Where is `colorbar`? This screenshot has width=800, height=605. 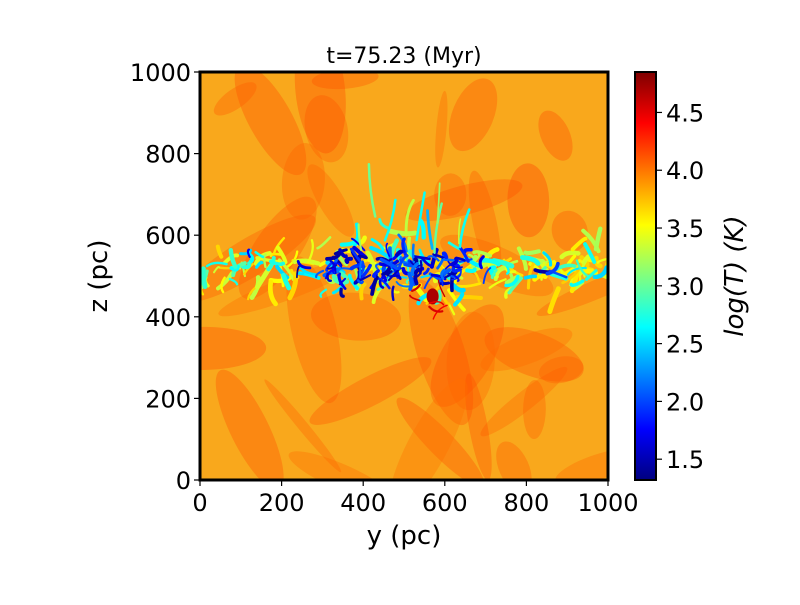 colorbar is located at coordinates (645, 276).